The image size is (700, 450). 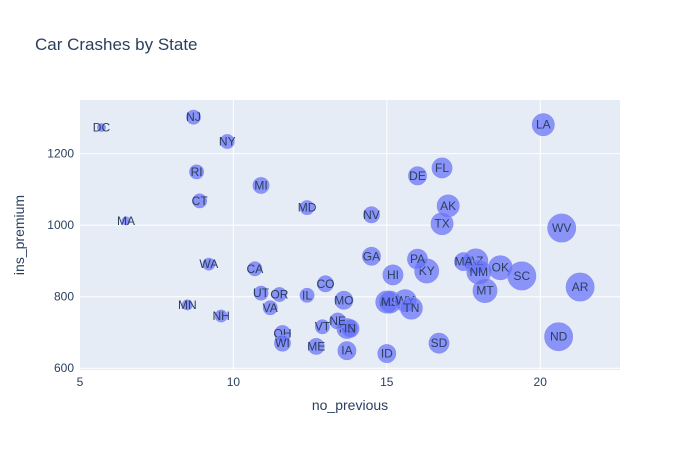 I want to click on data-point-ia: IA, so click(x=347, y=351).